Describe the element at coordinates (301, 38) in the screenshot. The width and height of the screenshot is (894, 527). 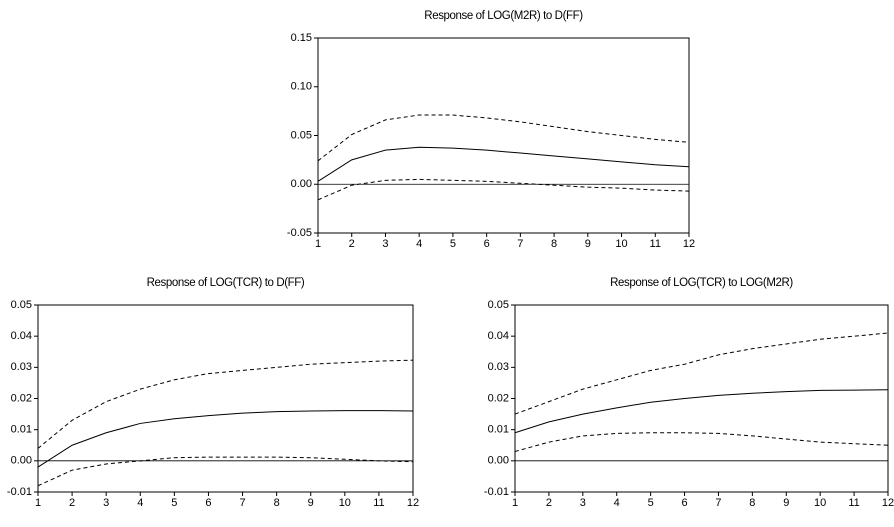
I see `y-tick-label: 0.15` at that location.